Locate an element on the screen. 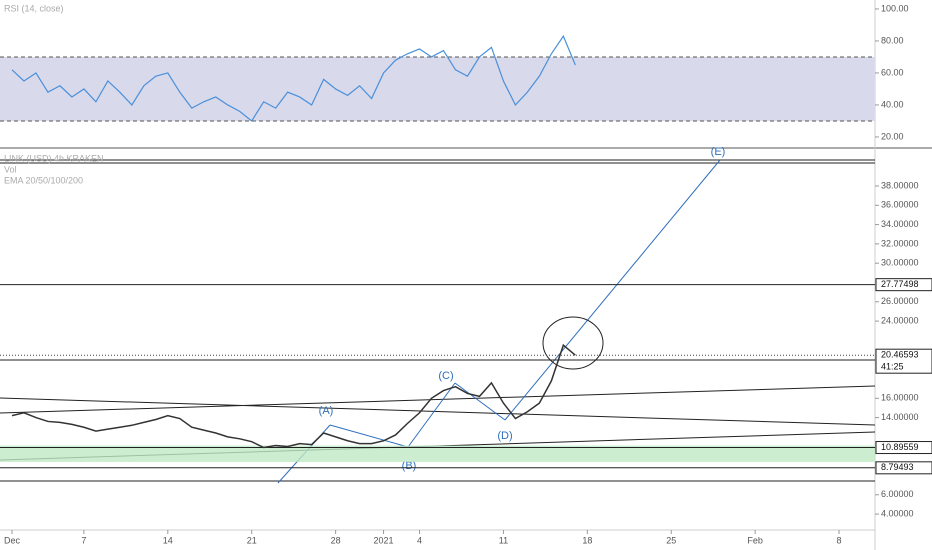 The width and height of the screenshot is (932, 550). x-tick-label: 8 is located at coordinates (839, 540).